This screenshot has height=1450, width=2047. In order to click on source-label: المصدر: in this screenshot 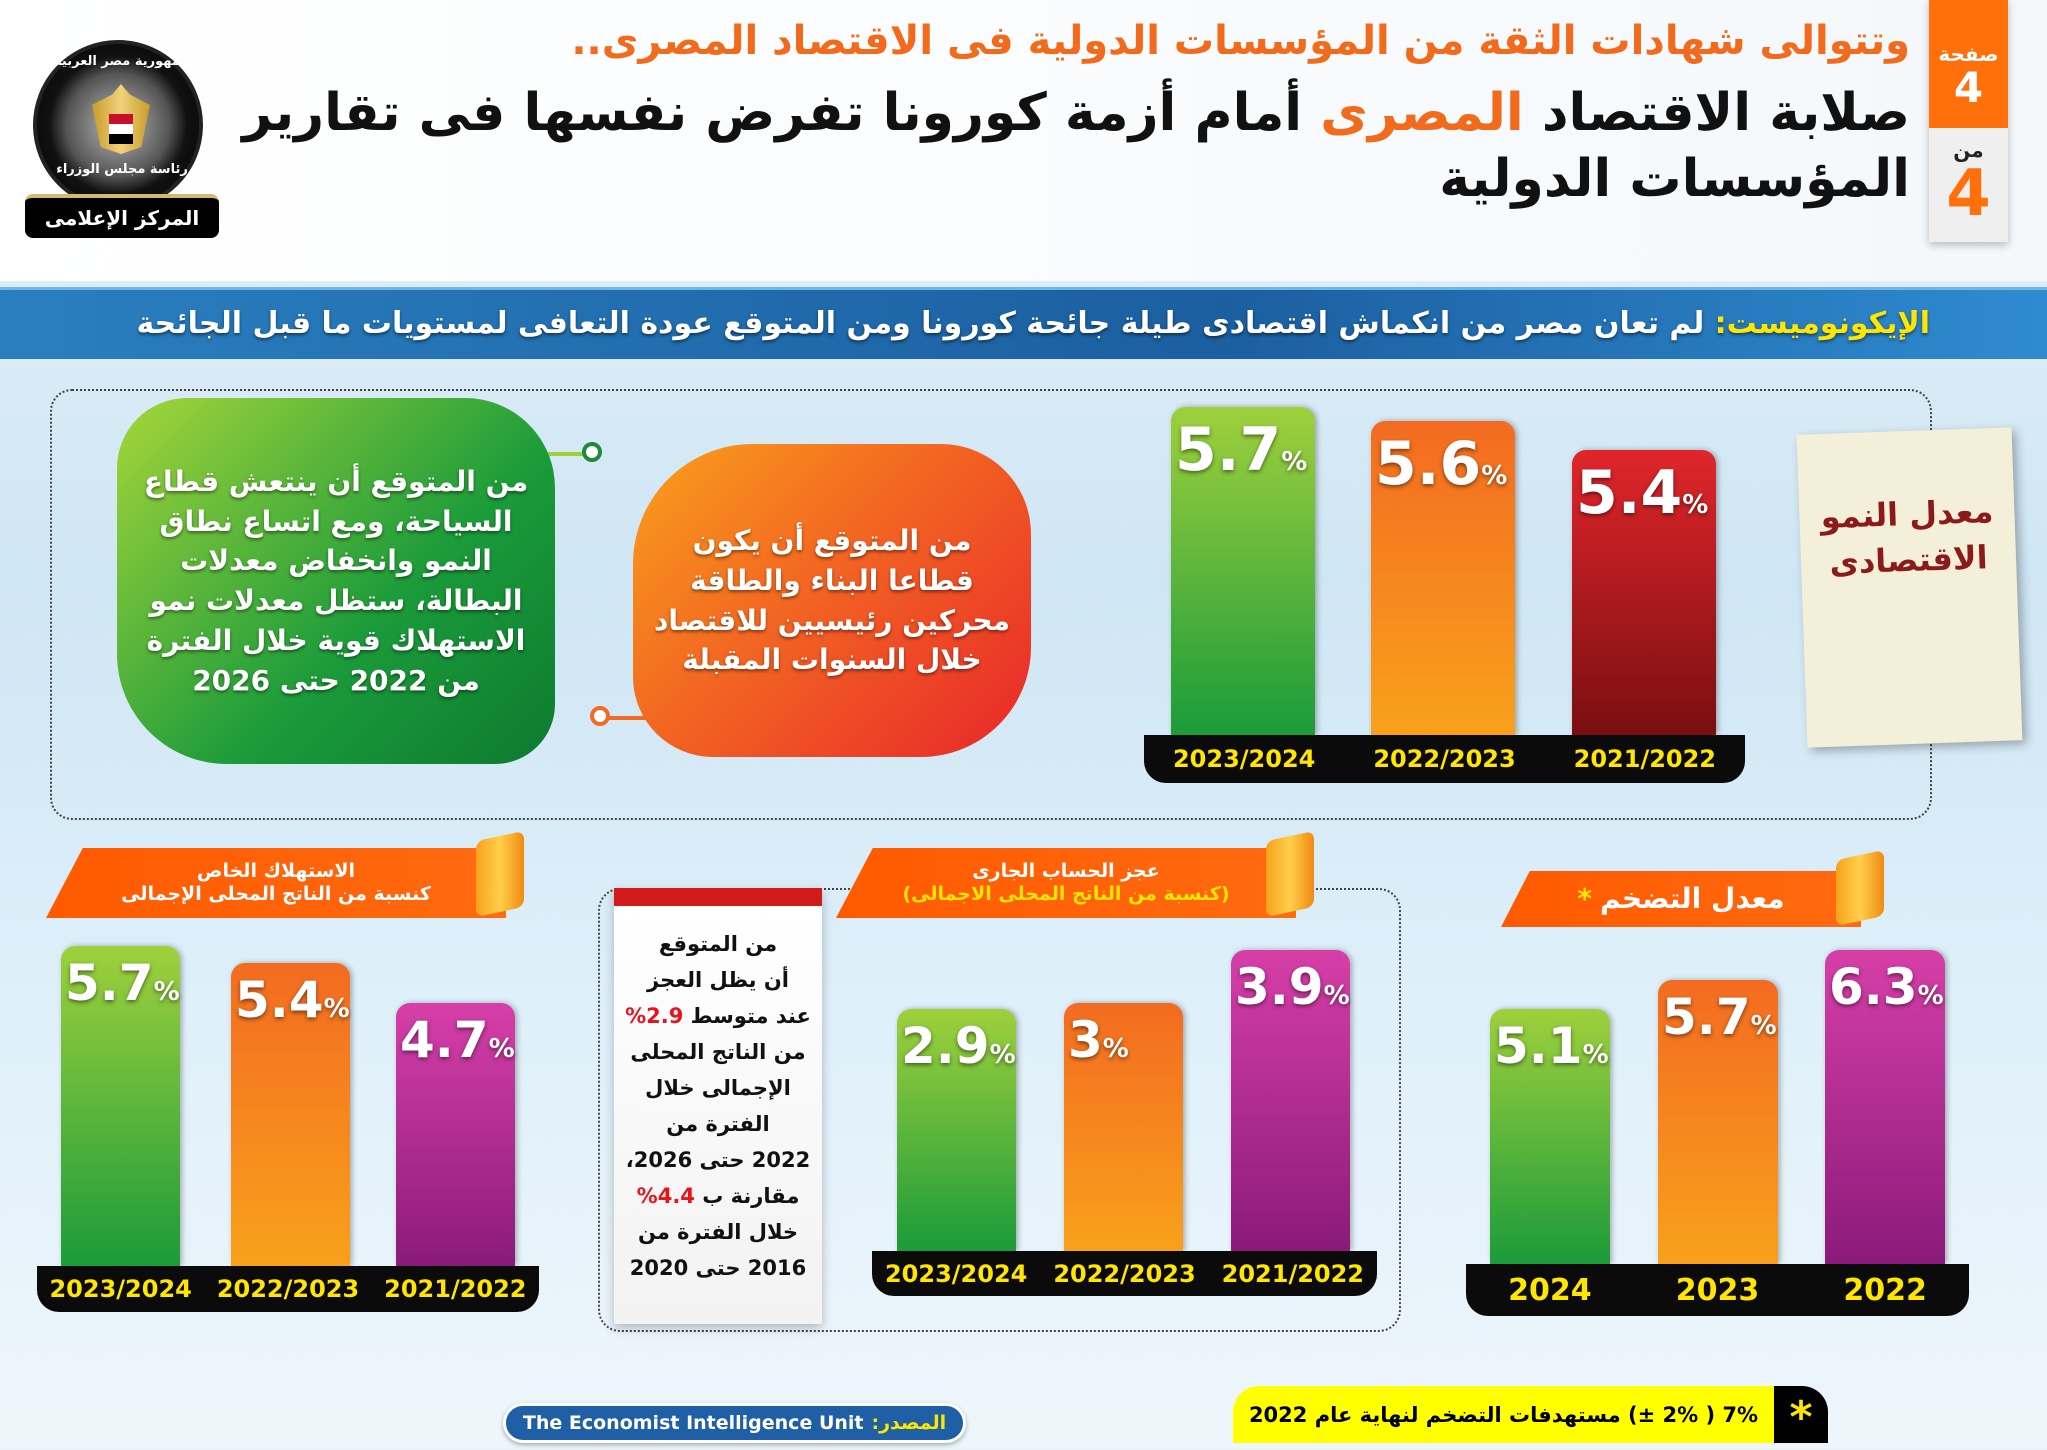, I will do `click(909, 1423)`.